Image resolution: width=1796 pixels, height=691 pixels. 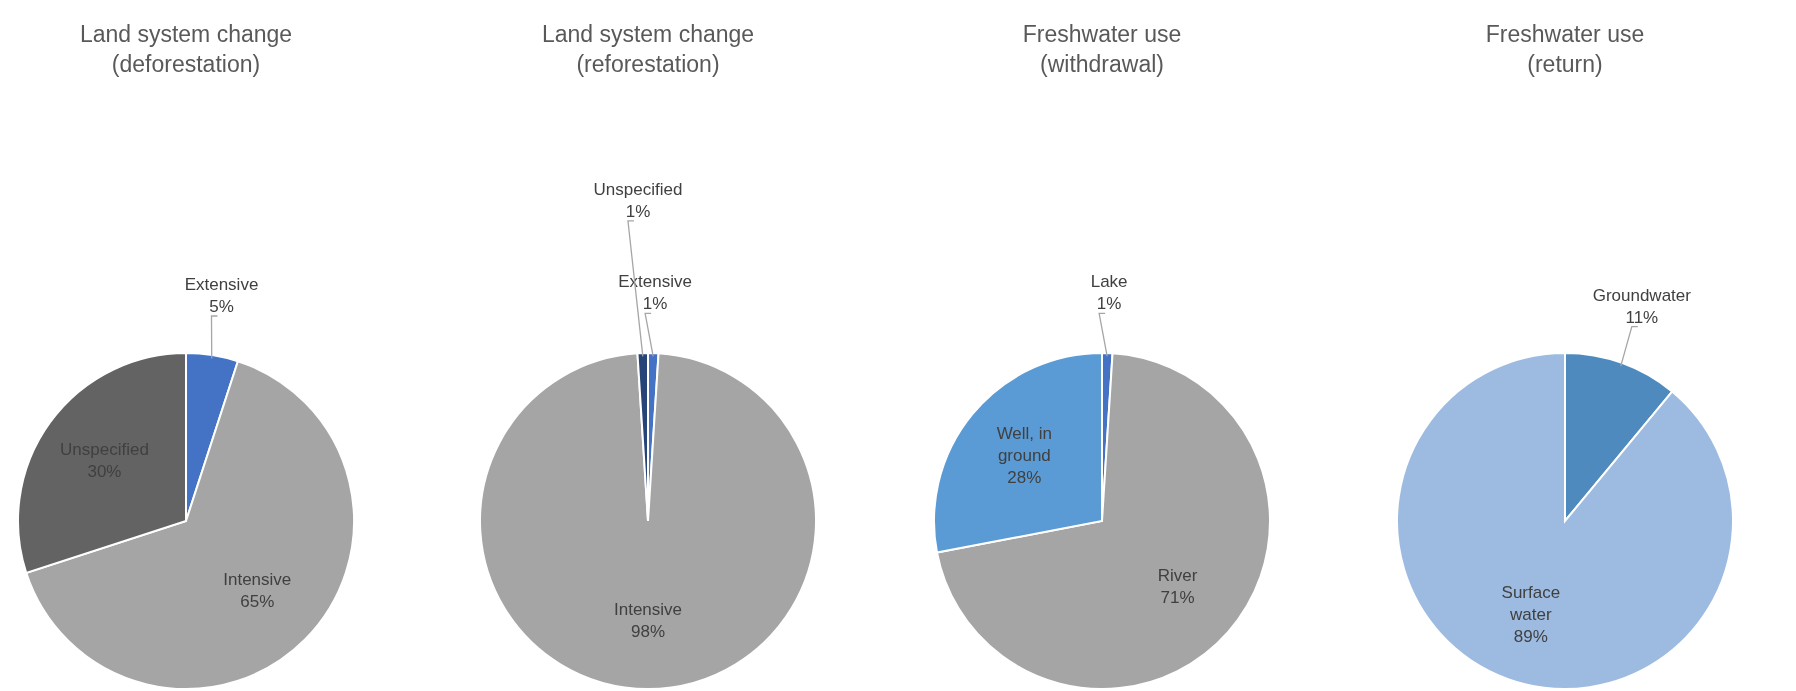 I want to click on slice-label: Unspecified, so click(x=638, y=190).